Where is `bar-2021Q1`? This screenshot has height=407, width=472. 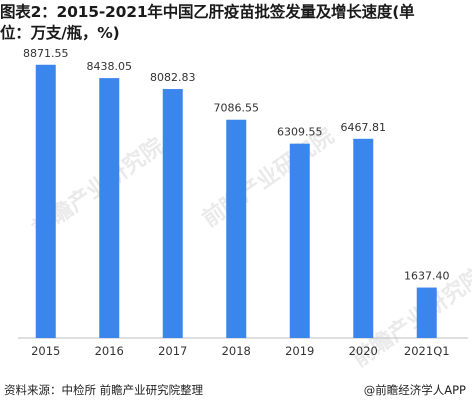
bar-2021Q1 is located at coordinates (426, 312).